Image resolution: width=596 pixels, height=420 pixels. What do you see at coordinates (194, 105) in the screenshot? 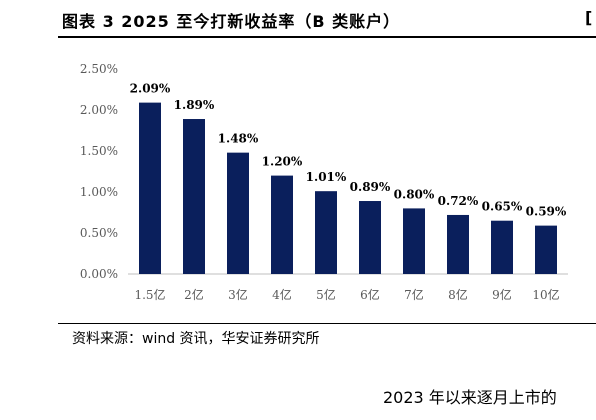
I see `data-label: 1.89%` at bounding box center [194, 105].